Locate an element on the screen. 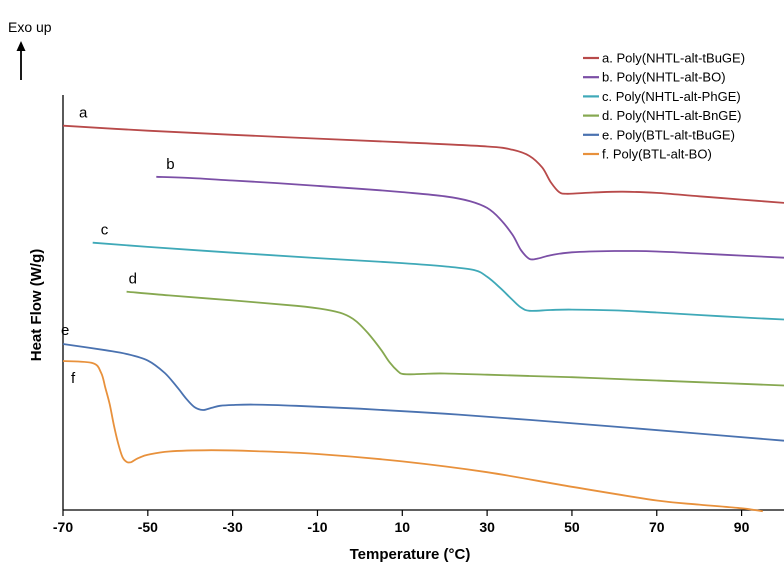  legend-label-e: e. Poly(BTL-alt-tBuGE) is located at coordinates (668, 134).